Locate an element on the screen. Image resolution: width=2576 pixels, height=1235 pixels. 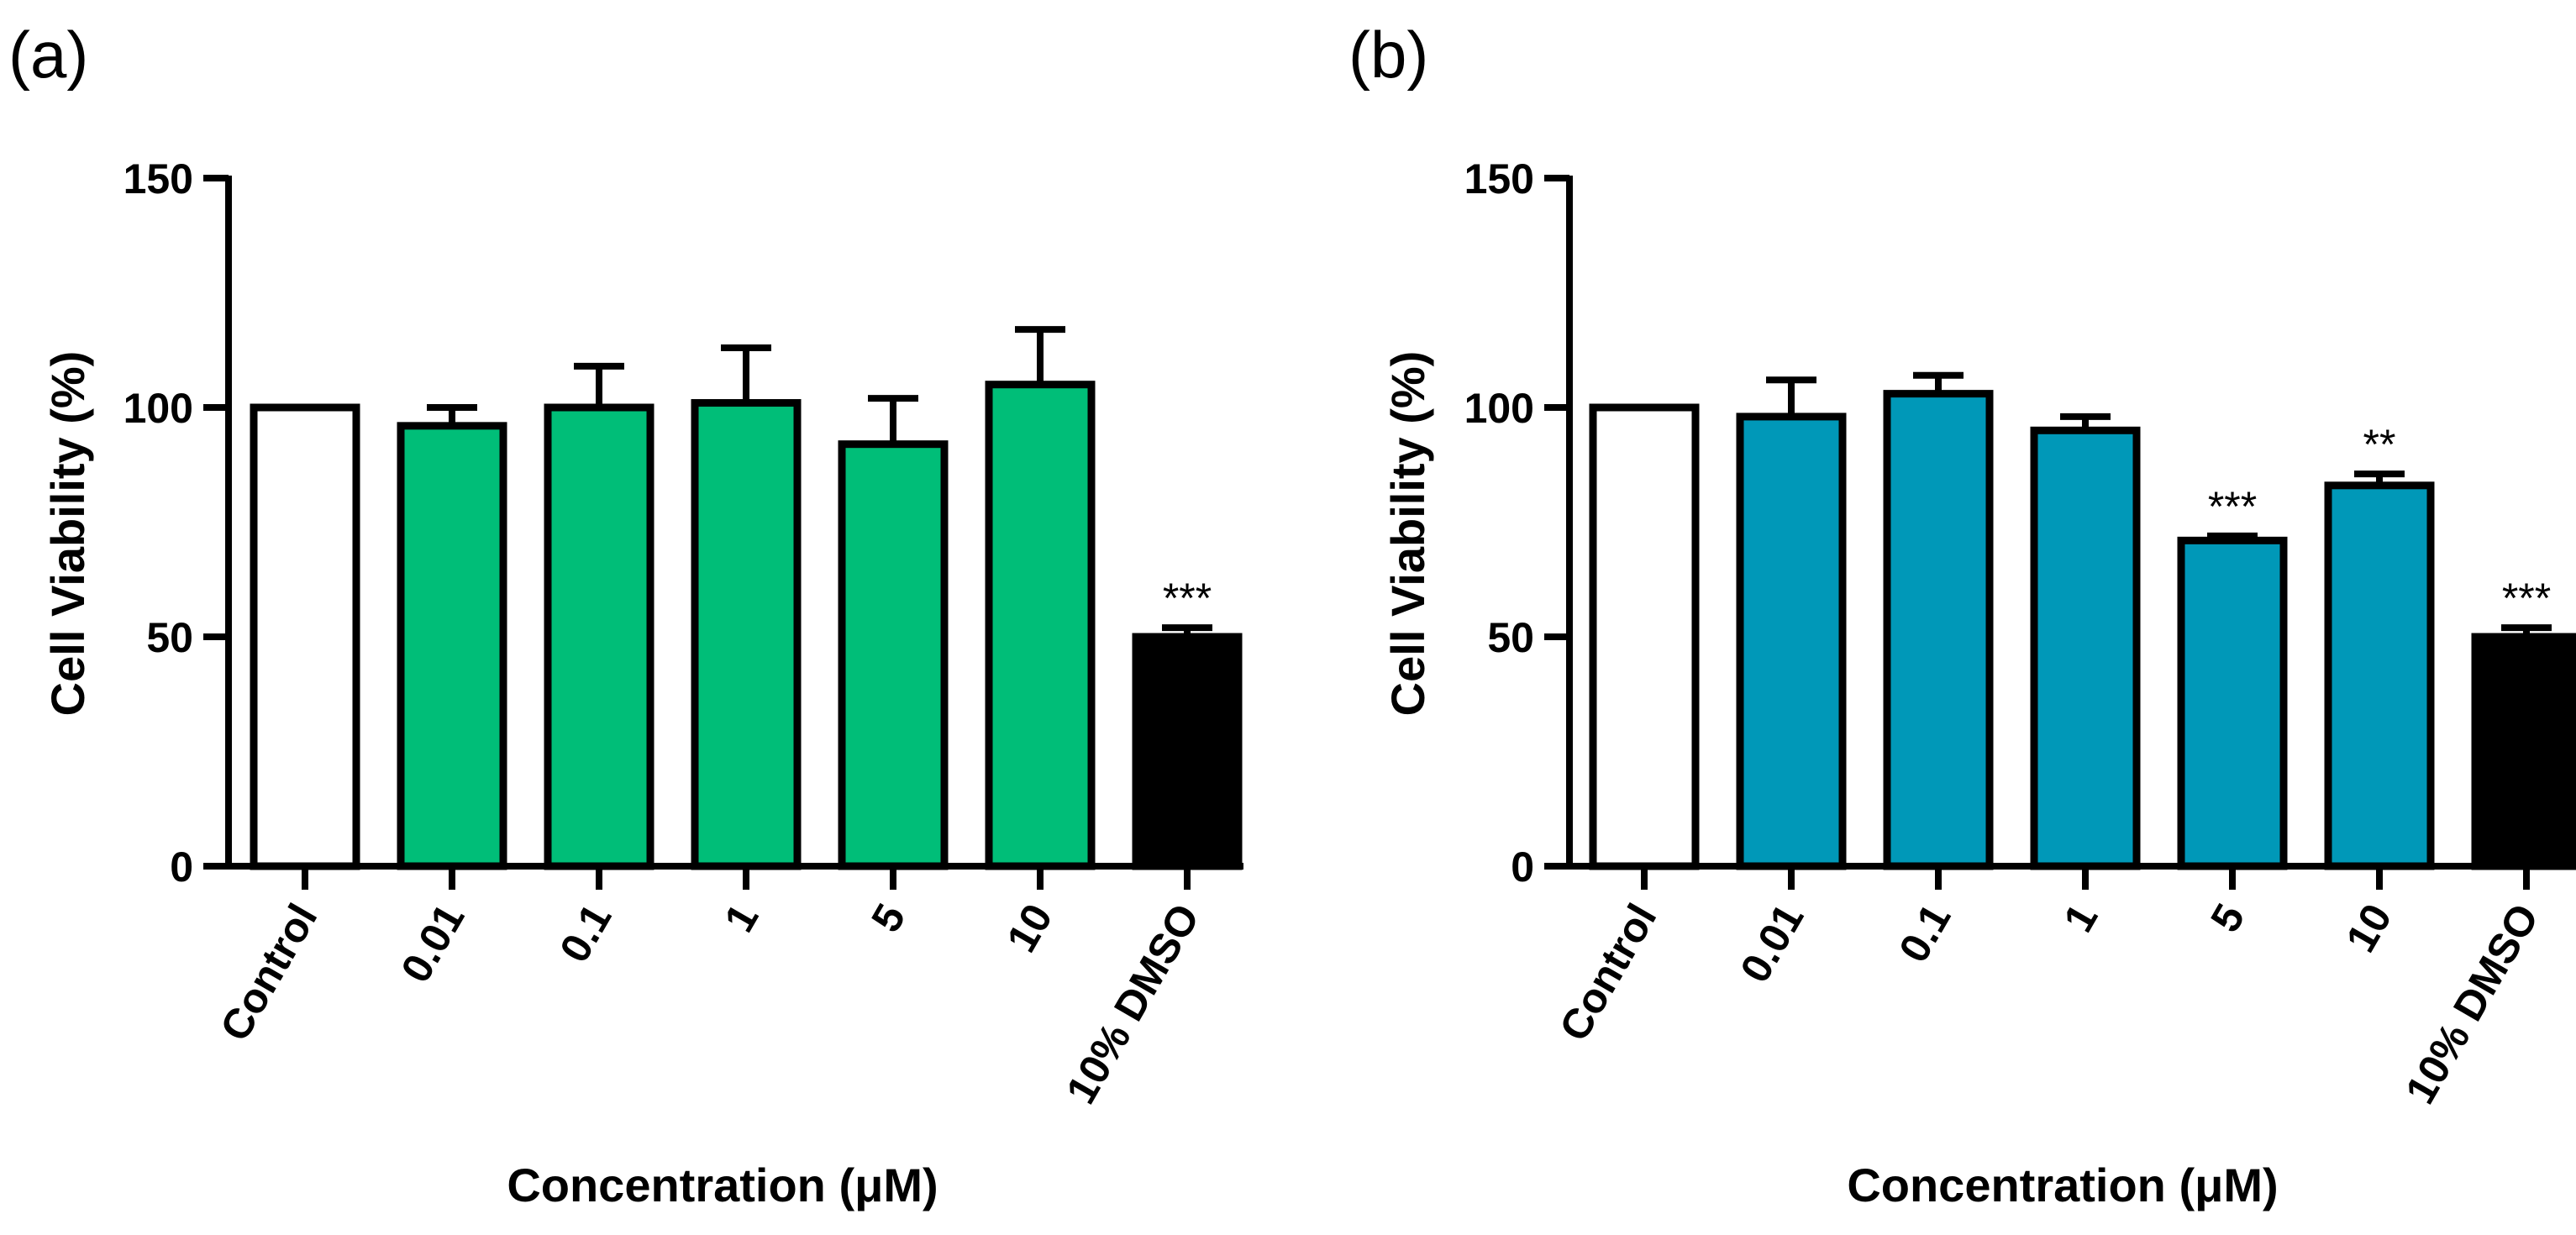
panel-b-y-tick-label: 100 is located at coordinates (1499, 408).